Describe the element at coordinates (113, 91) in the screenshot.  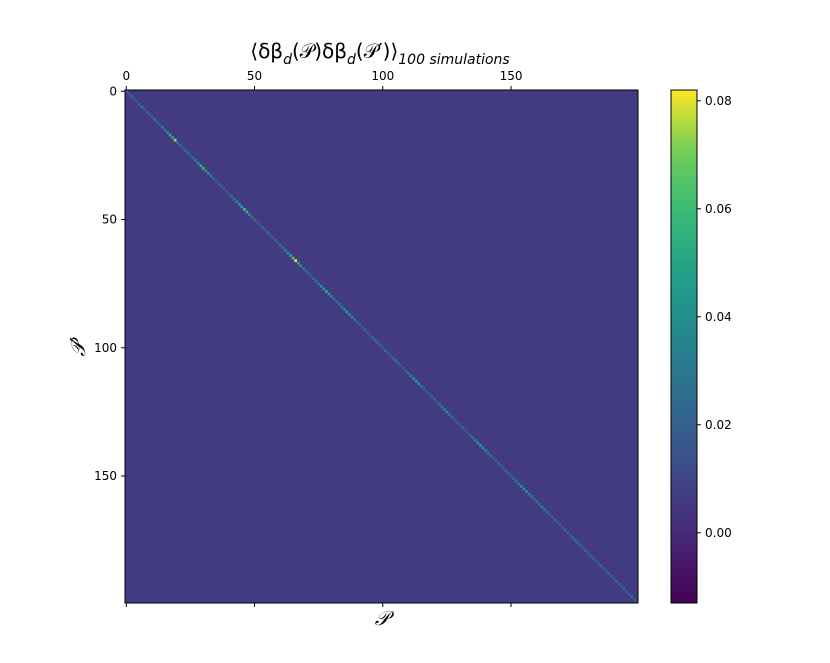
I see `y-tick-label: 0` at that location.